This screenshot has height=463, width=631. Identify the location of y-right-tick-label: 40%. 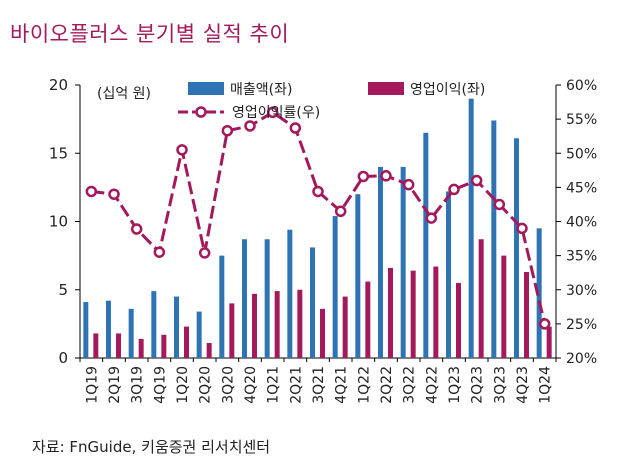
(581, 223).